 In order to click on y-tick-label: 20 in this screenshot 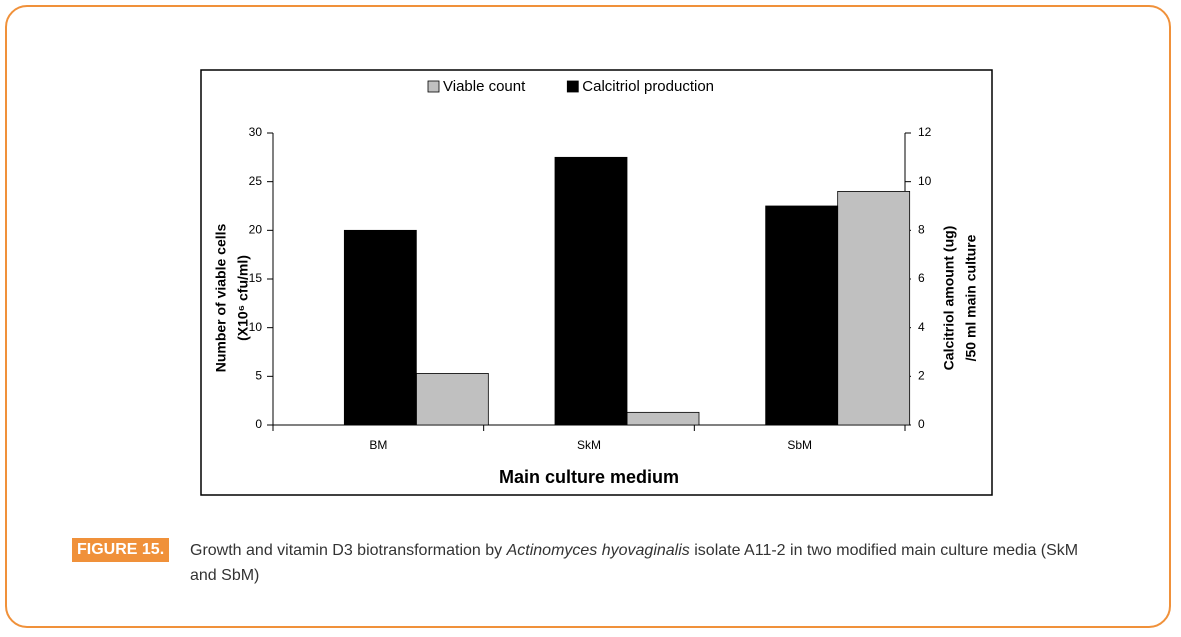, I will do `click(256, 230)`.